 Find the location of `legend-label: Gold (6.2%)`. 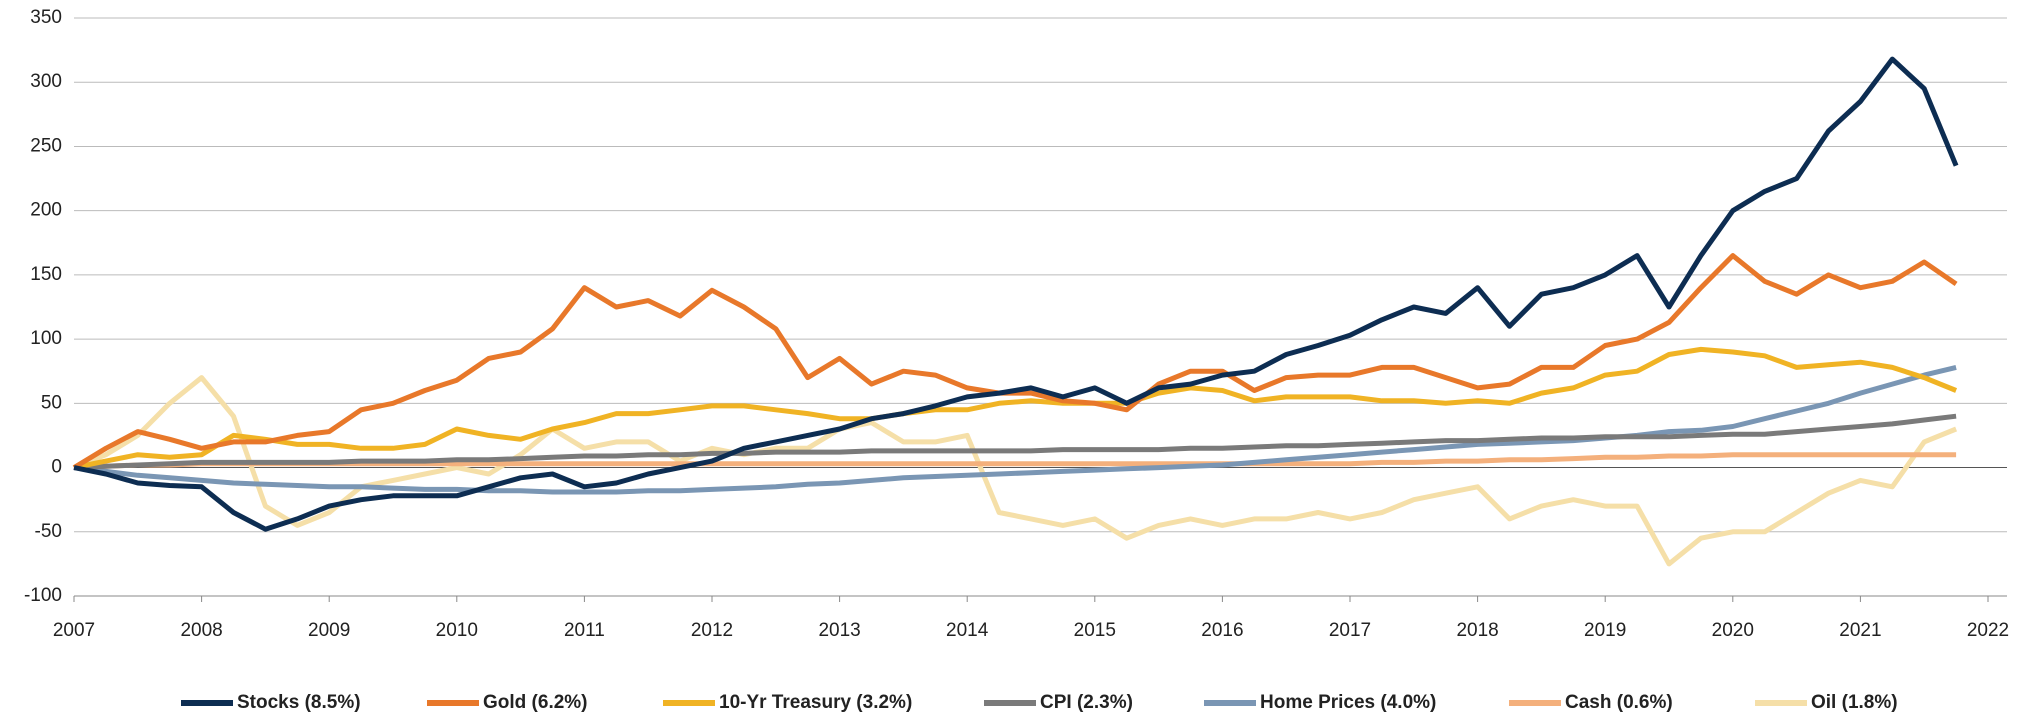

legend-label: Gold (6.2%) is located at coordinates (535, 702).